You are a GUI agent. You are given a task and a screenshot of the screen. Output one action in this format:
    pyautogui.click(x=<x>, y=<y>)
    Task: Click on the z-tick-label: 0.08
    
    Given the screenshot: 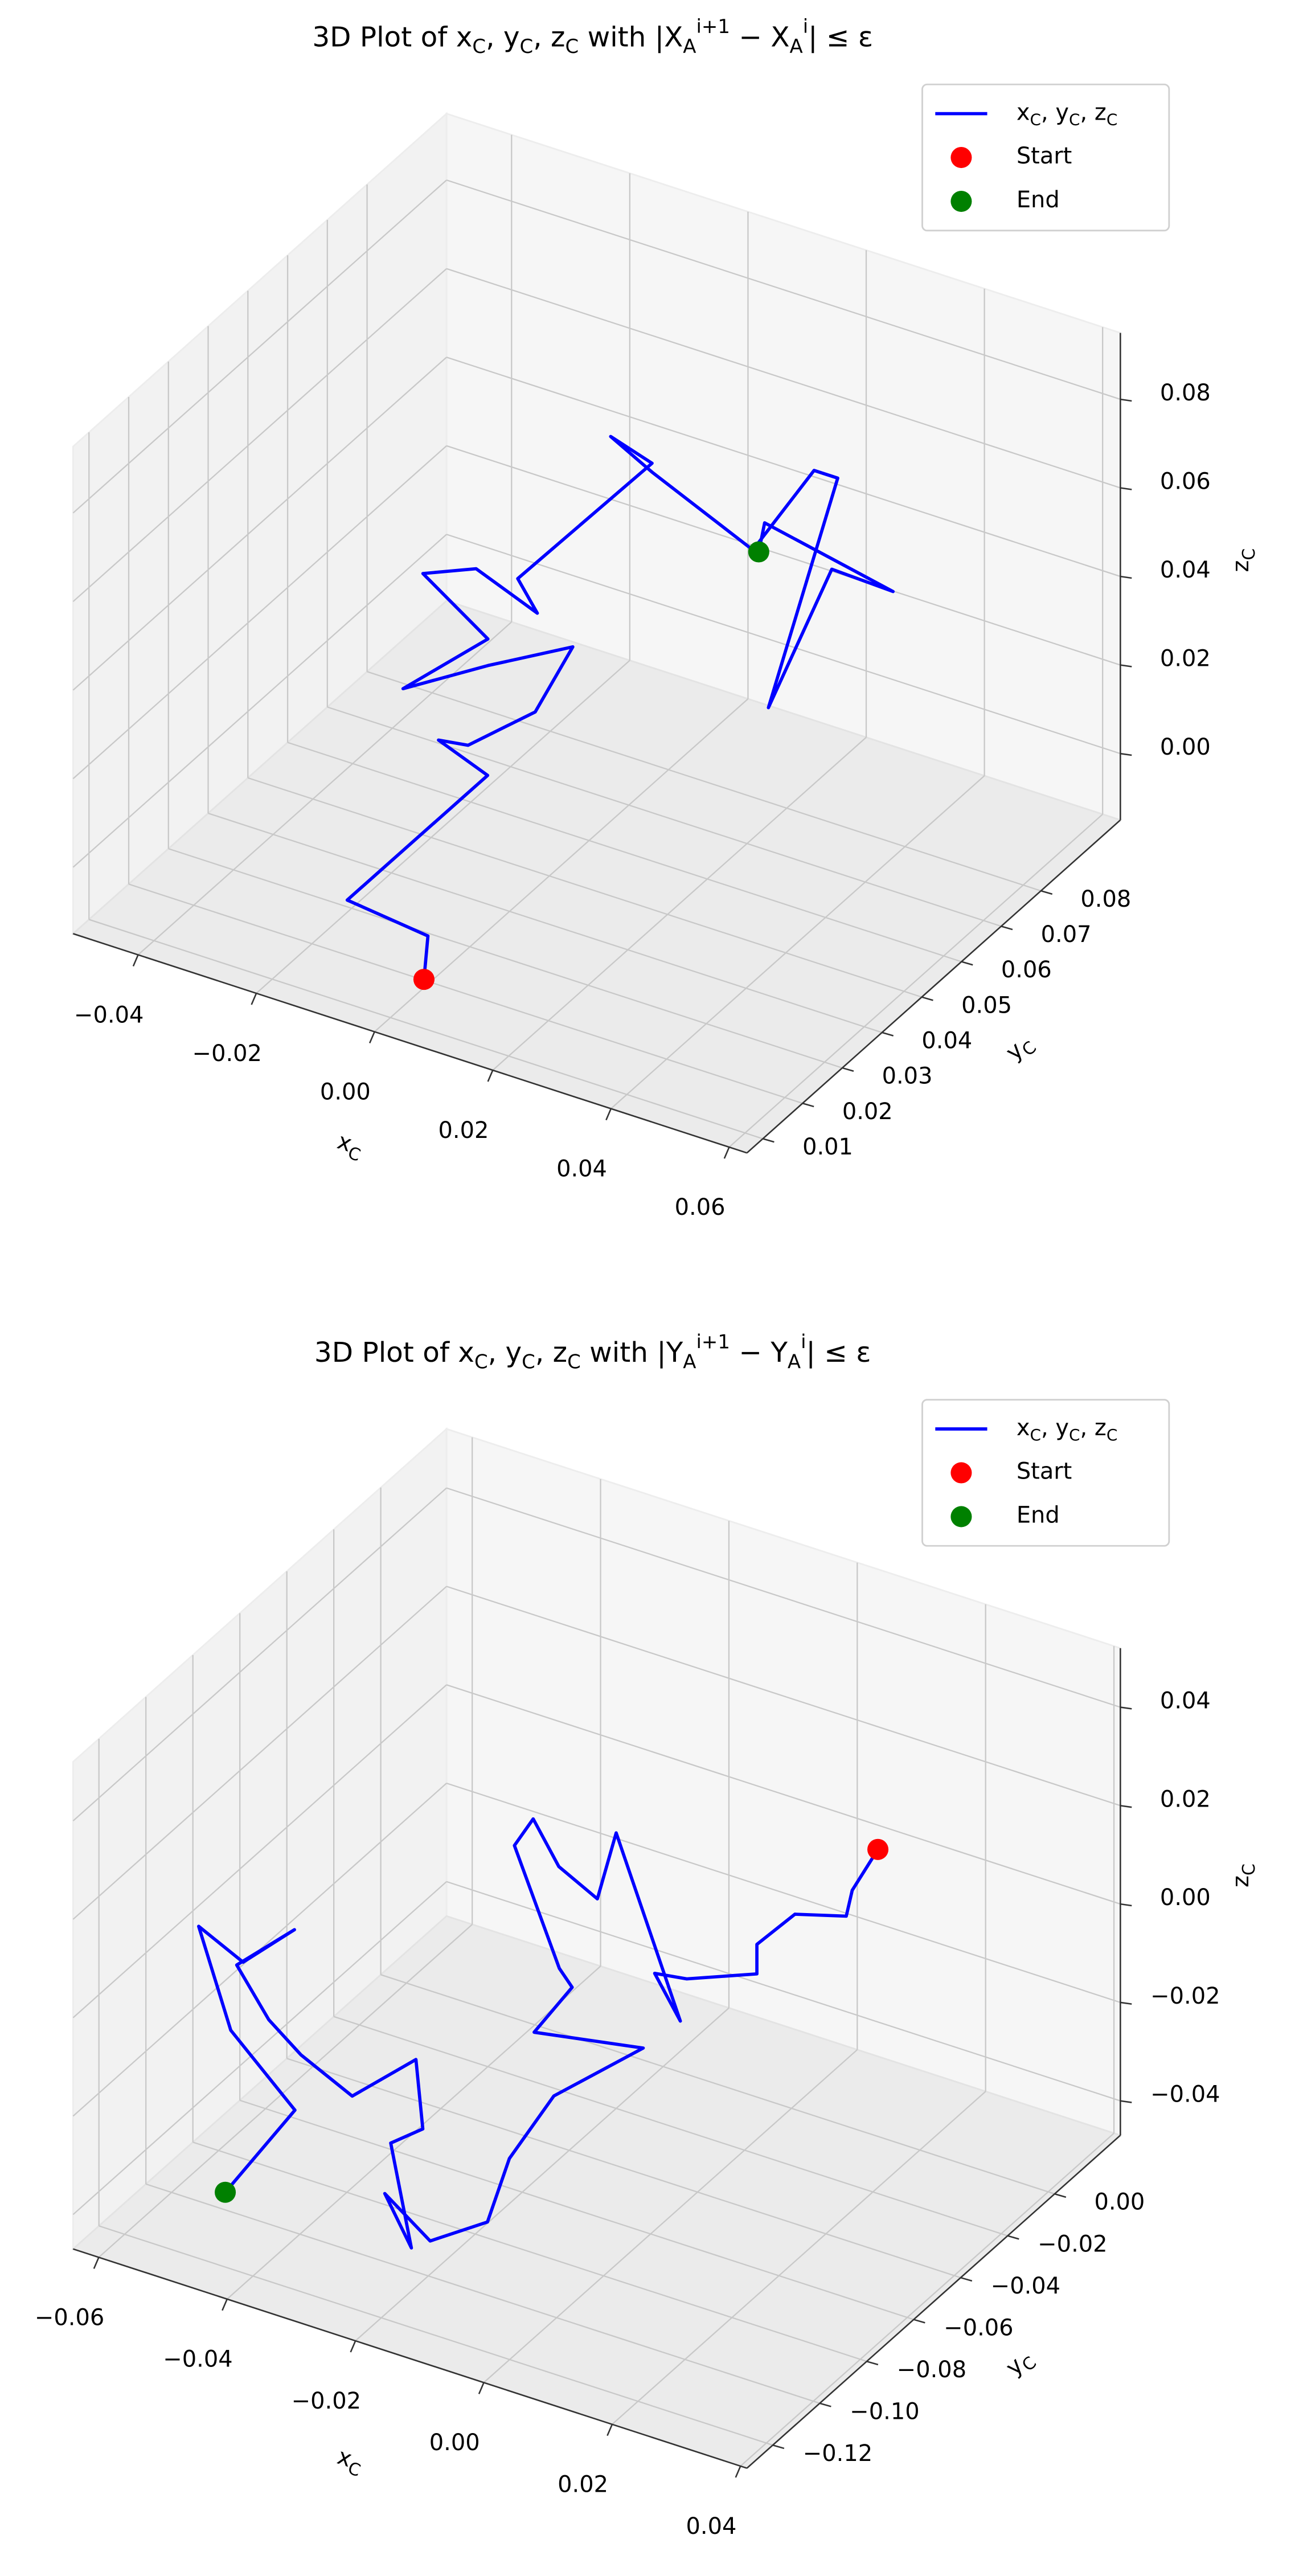 What is the action you would take?
    pyautogui.click(x=1186, y=393)
    